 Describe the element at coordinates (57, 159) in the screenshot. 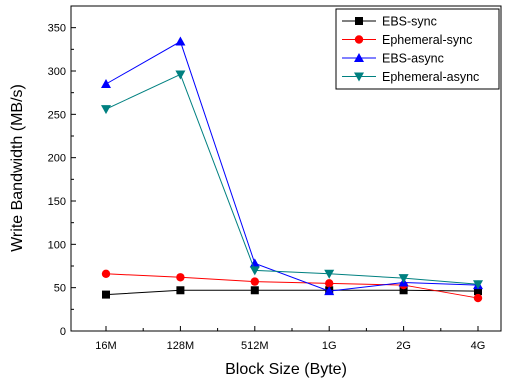

I see `y-tick-label: 200` at that location.